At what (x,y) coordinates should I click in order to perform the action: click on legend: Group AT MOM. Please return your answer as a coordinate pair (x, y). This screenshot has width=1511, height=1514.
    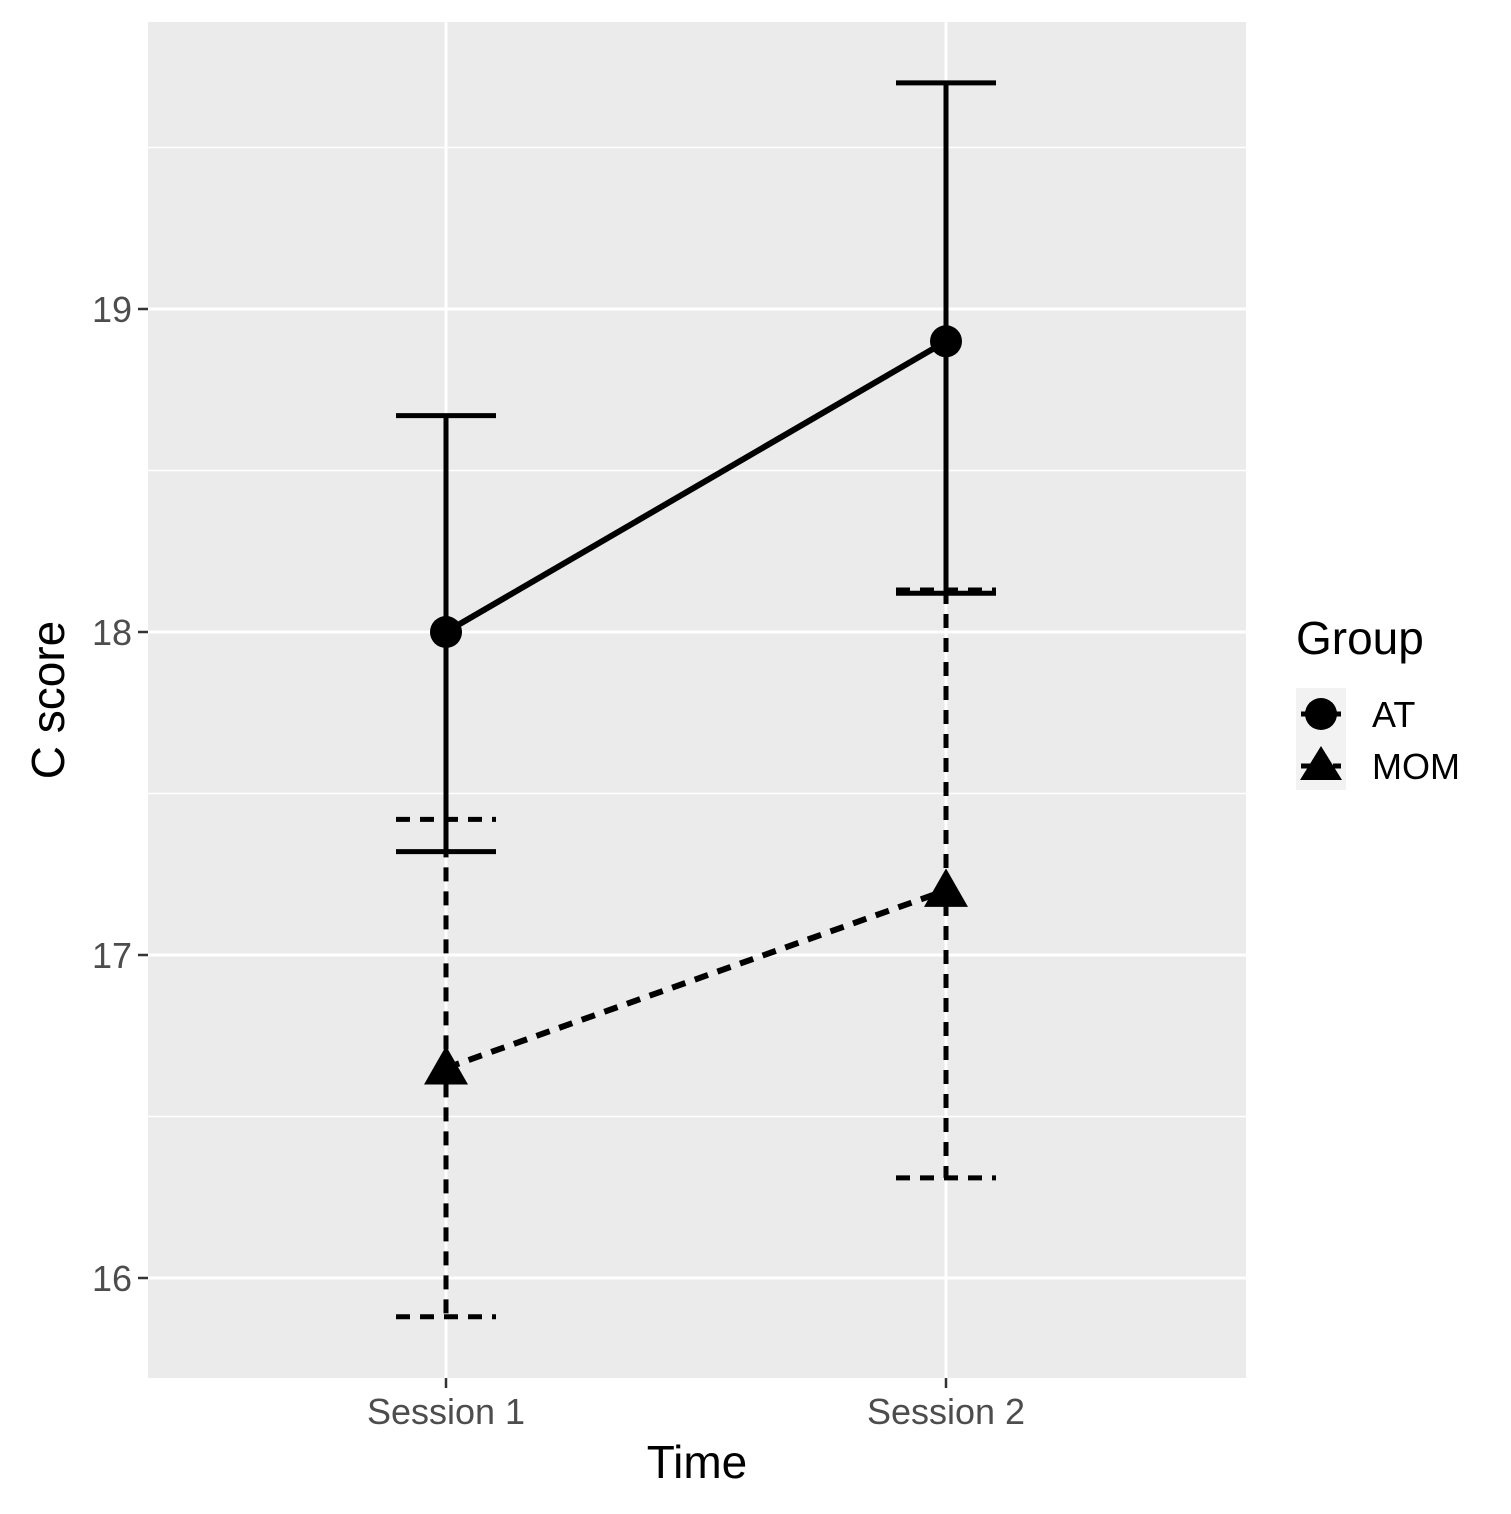
    Looking at the image, I should click on (1378, 701).